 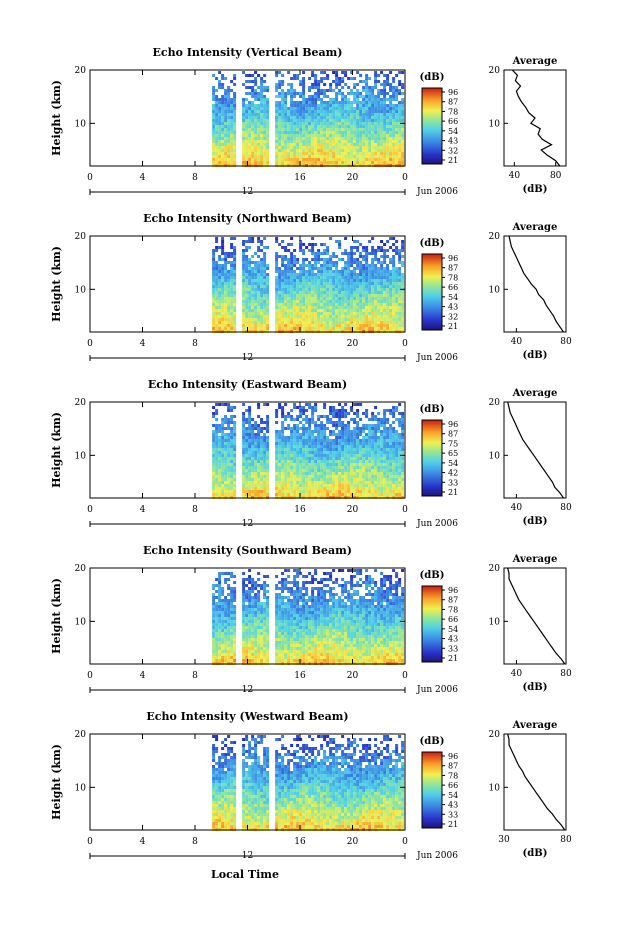 I want to click on colorbar-tick-label: 42, so click(x=453, y=473).